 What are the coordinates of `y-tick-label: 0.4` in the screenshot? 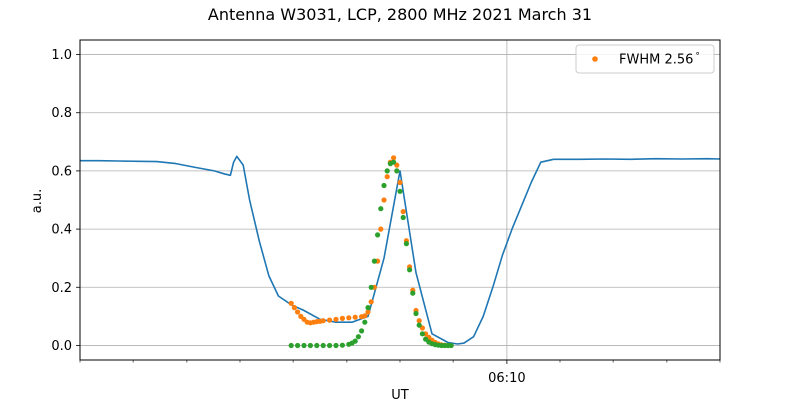 It's located at (61, 230).